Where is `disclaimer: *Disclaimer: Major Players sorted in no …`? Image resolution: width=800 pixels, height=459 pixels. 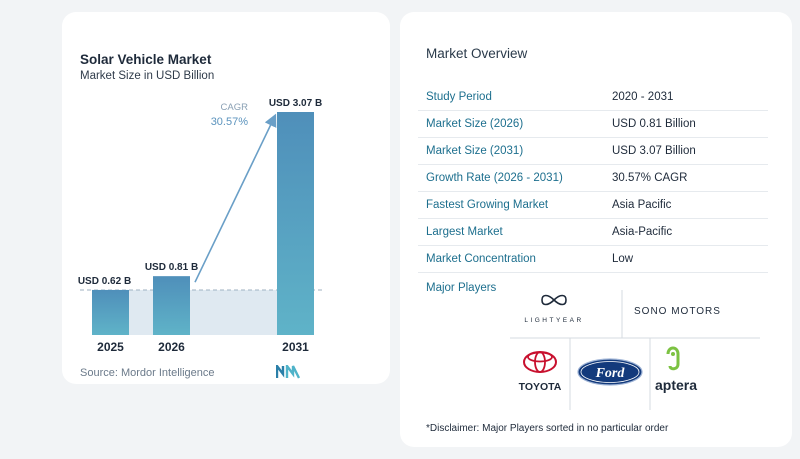 disclaimer: *Disclaimer: Major Players sorted in no … is located at coordinates (547, 428).